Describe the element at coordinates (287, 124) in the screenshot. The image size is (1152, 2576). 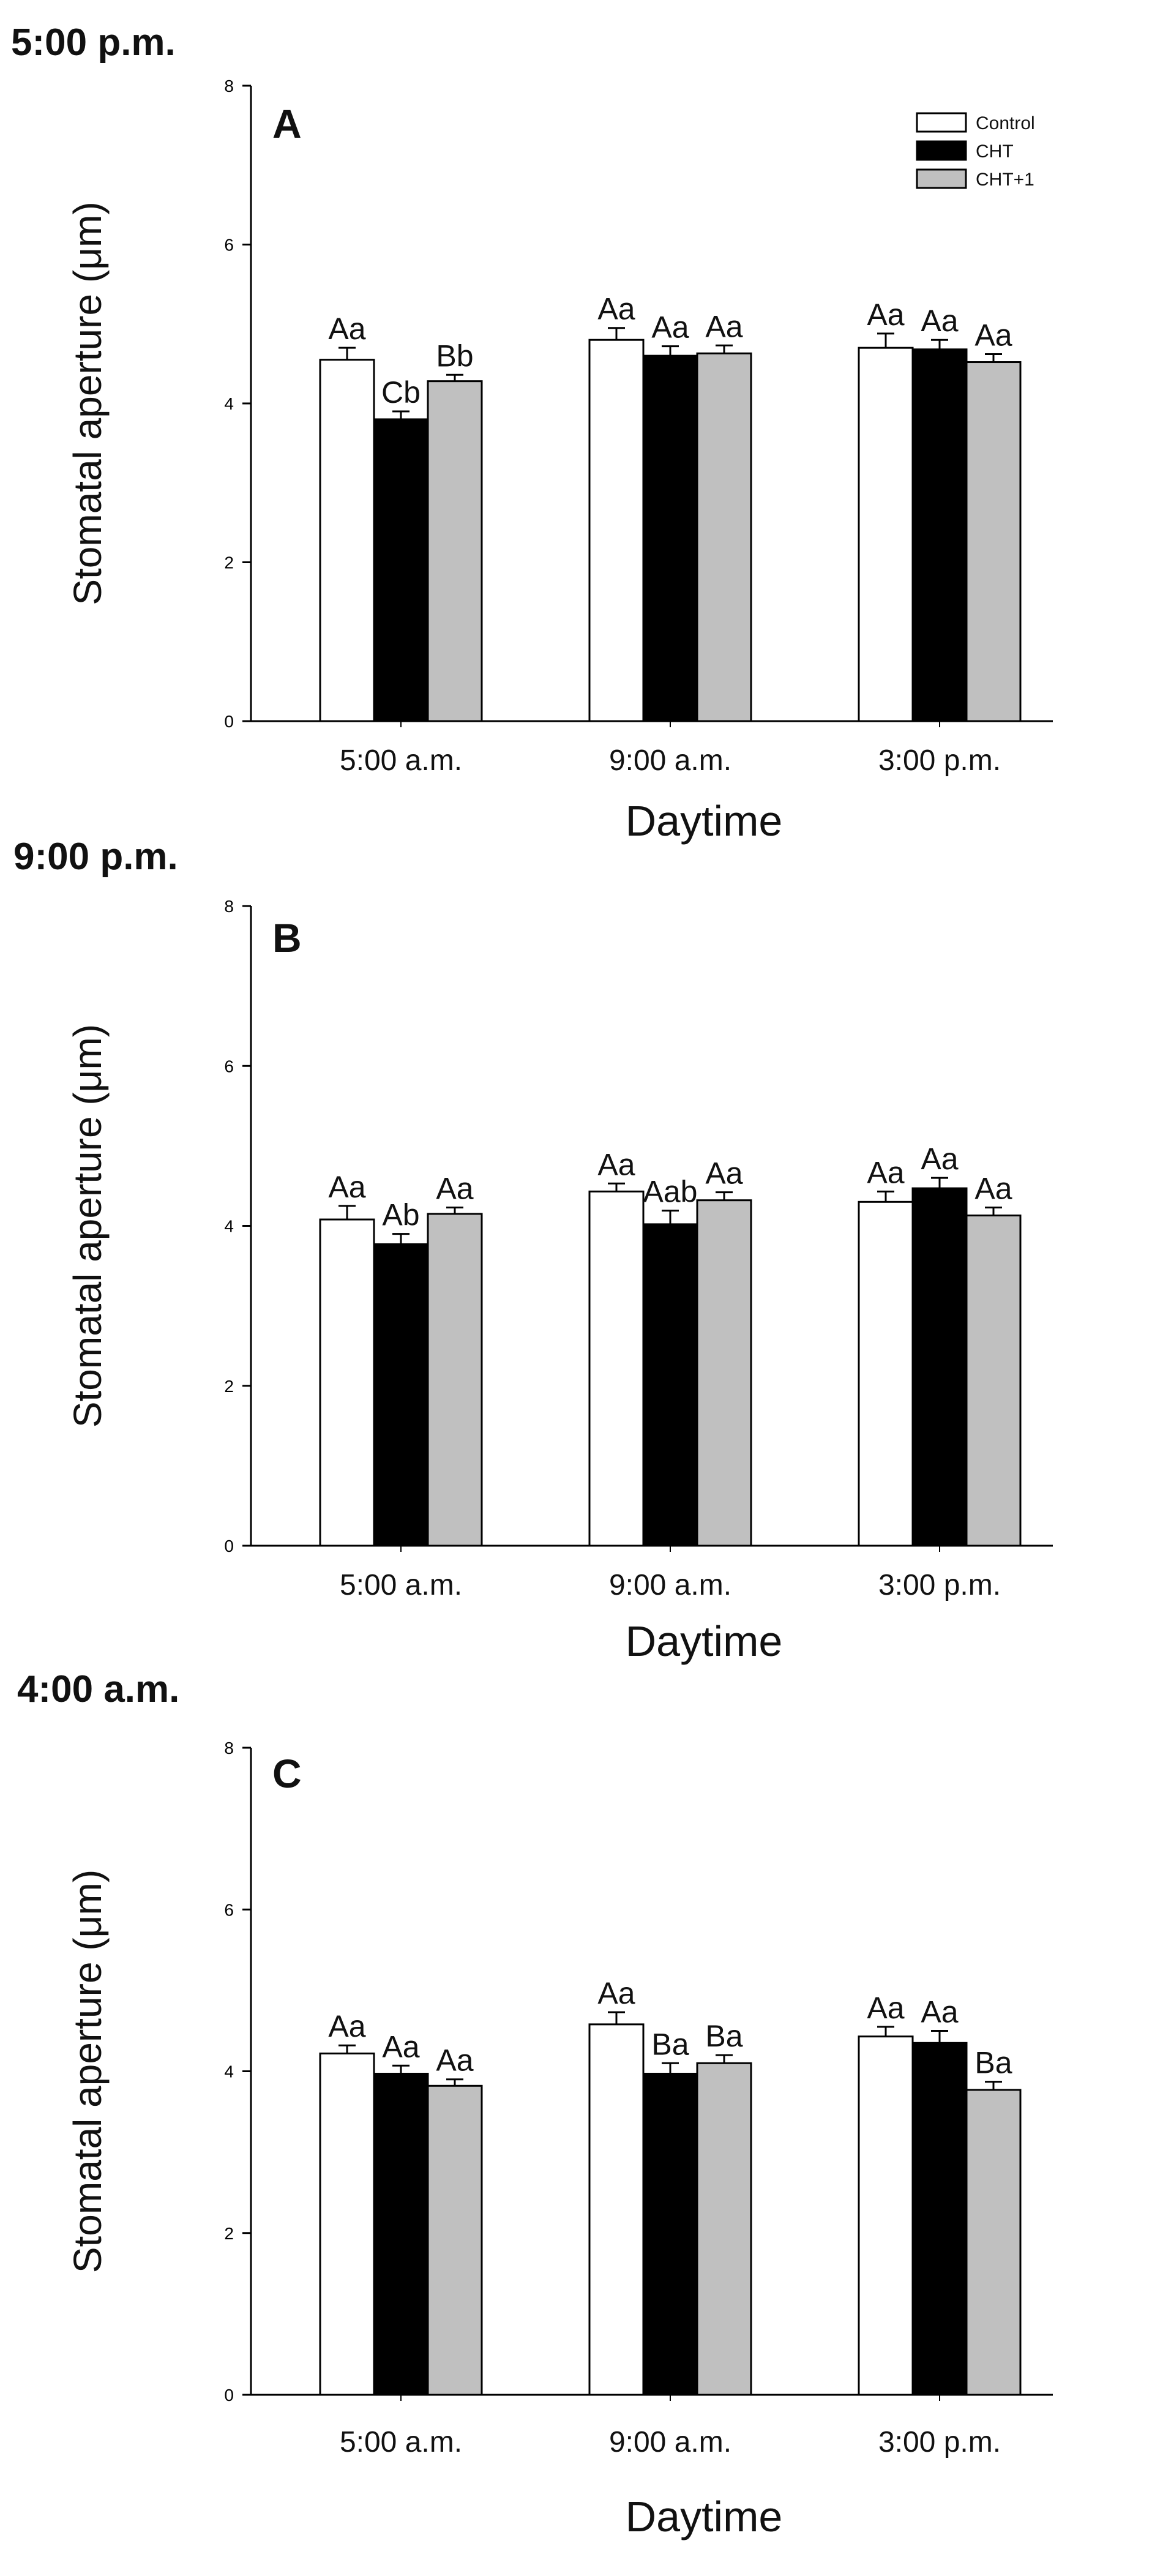
I see `panel-letter: A` at that location.